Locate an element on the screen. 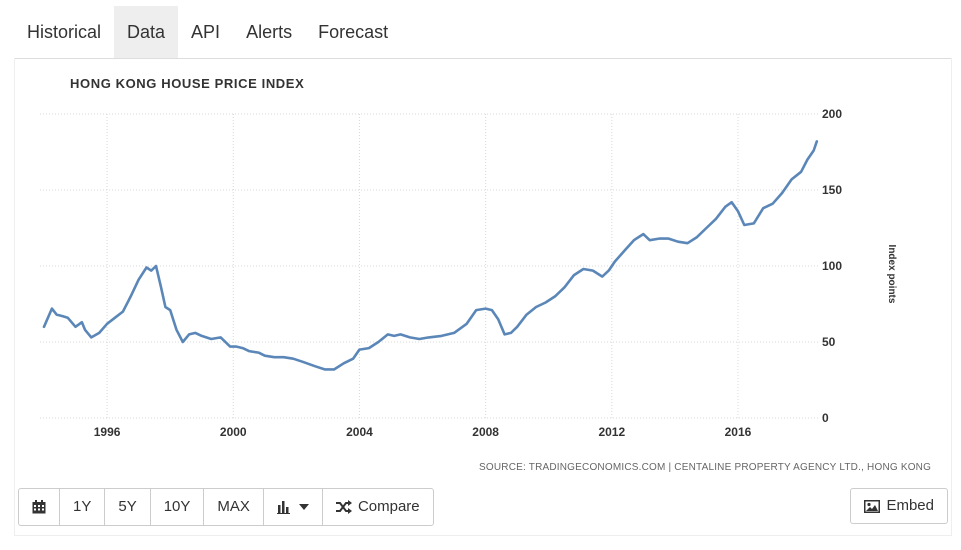 The image size is (961, 550). range-5y-button: 5Y is located at coordinates (128, 507).